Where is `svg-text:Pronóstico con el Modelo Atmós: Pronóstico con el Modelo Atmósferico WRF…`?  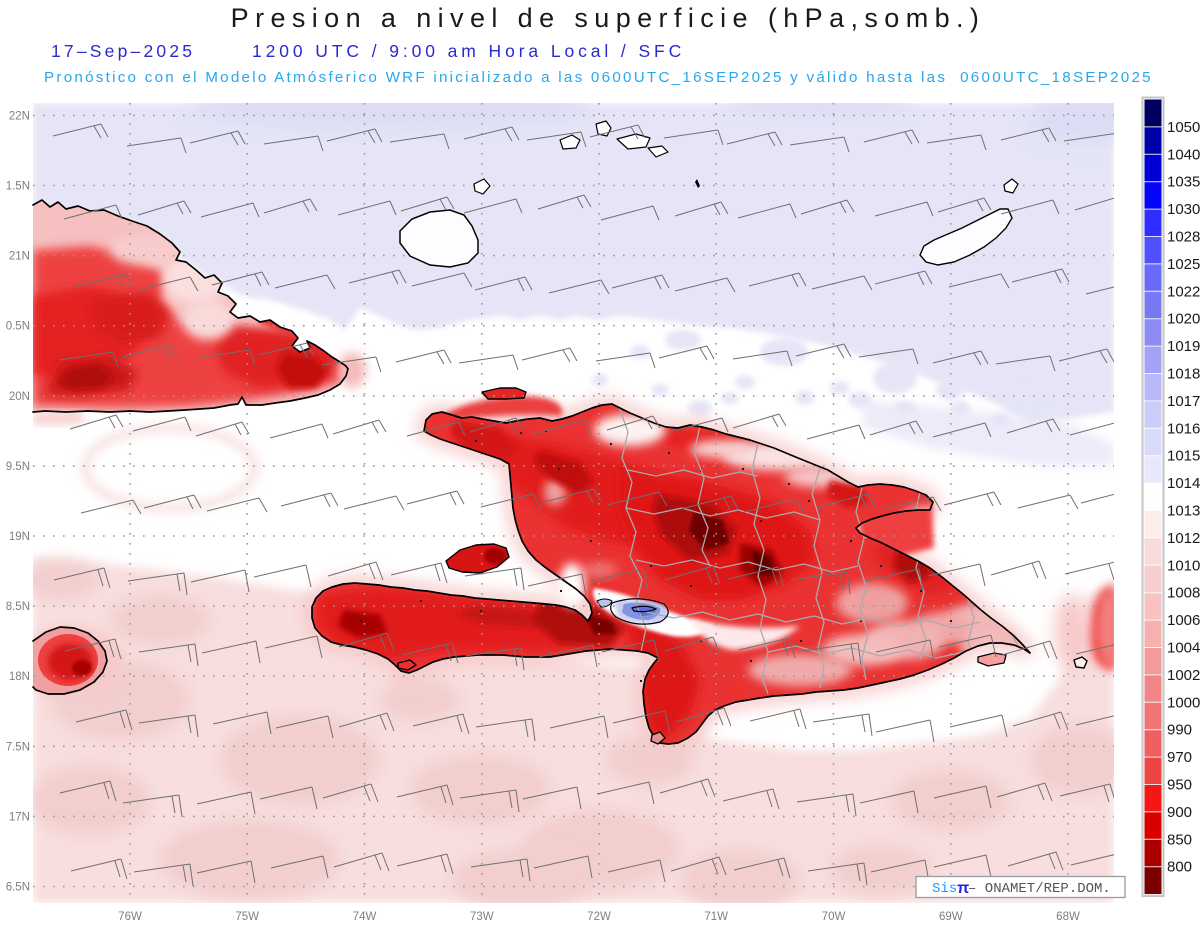
svg-text:Pronóstico con el Modelo Atmós: Pronóstico con el Modelo Atmósferico WRF… is located at coordinates (598, 77).